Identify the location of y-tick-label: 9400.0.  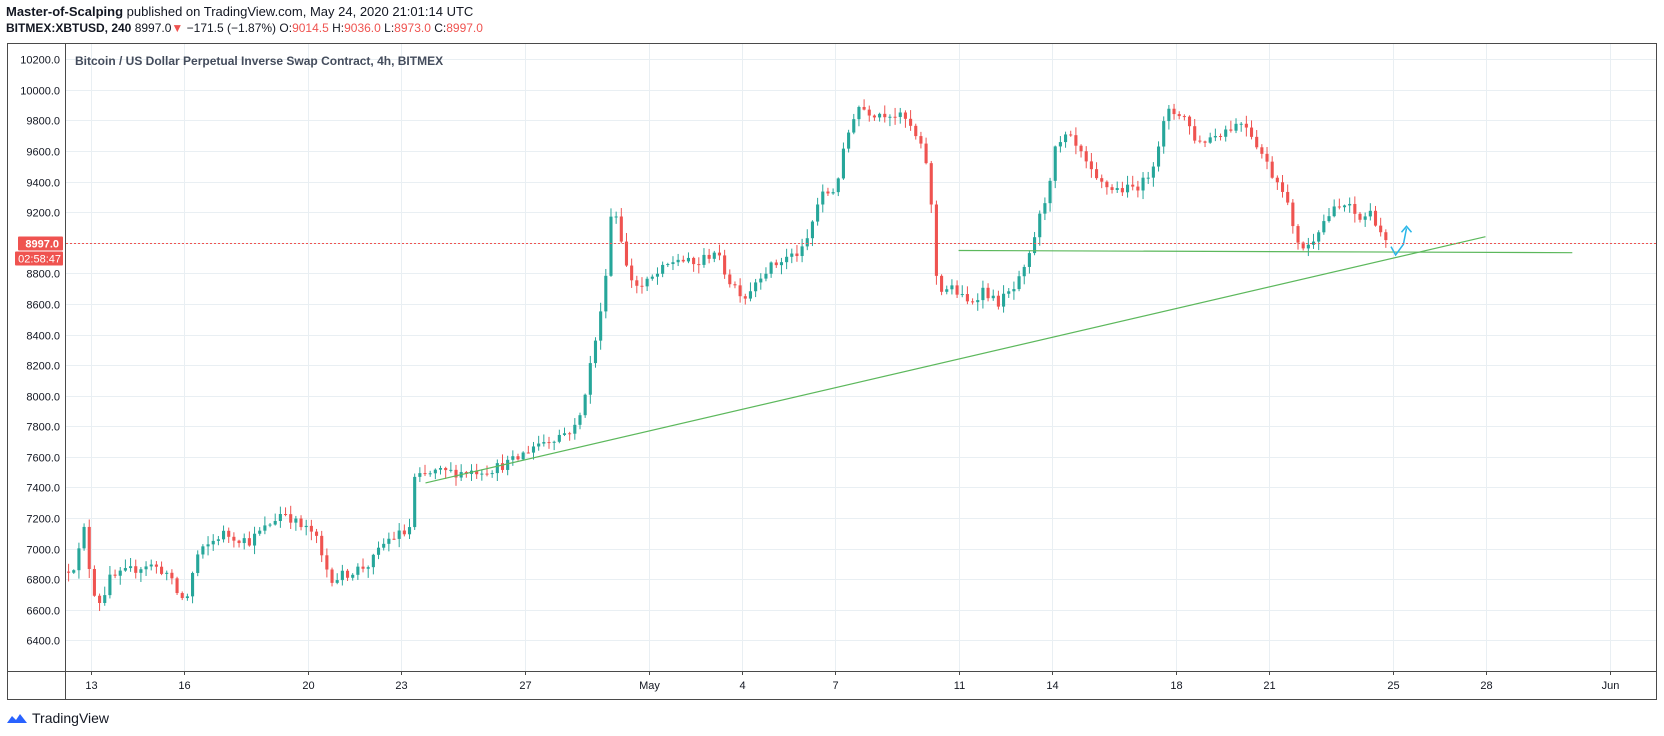
(43, 184).